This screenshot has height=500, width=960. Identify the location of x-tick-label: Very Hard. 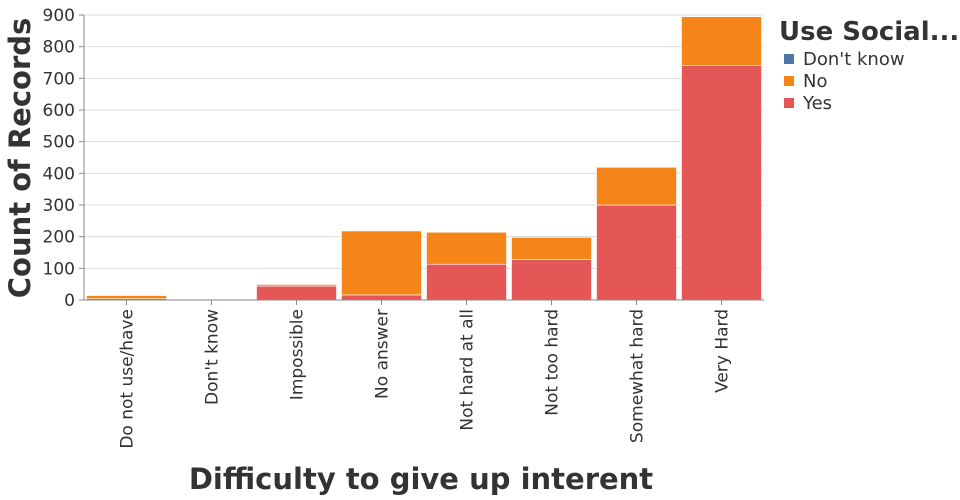
(723, 351).